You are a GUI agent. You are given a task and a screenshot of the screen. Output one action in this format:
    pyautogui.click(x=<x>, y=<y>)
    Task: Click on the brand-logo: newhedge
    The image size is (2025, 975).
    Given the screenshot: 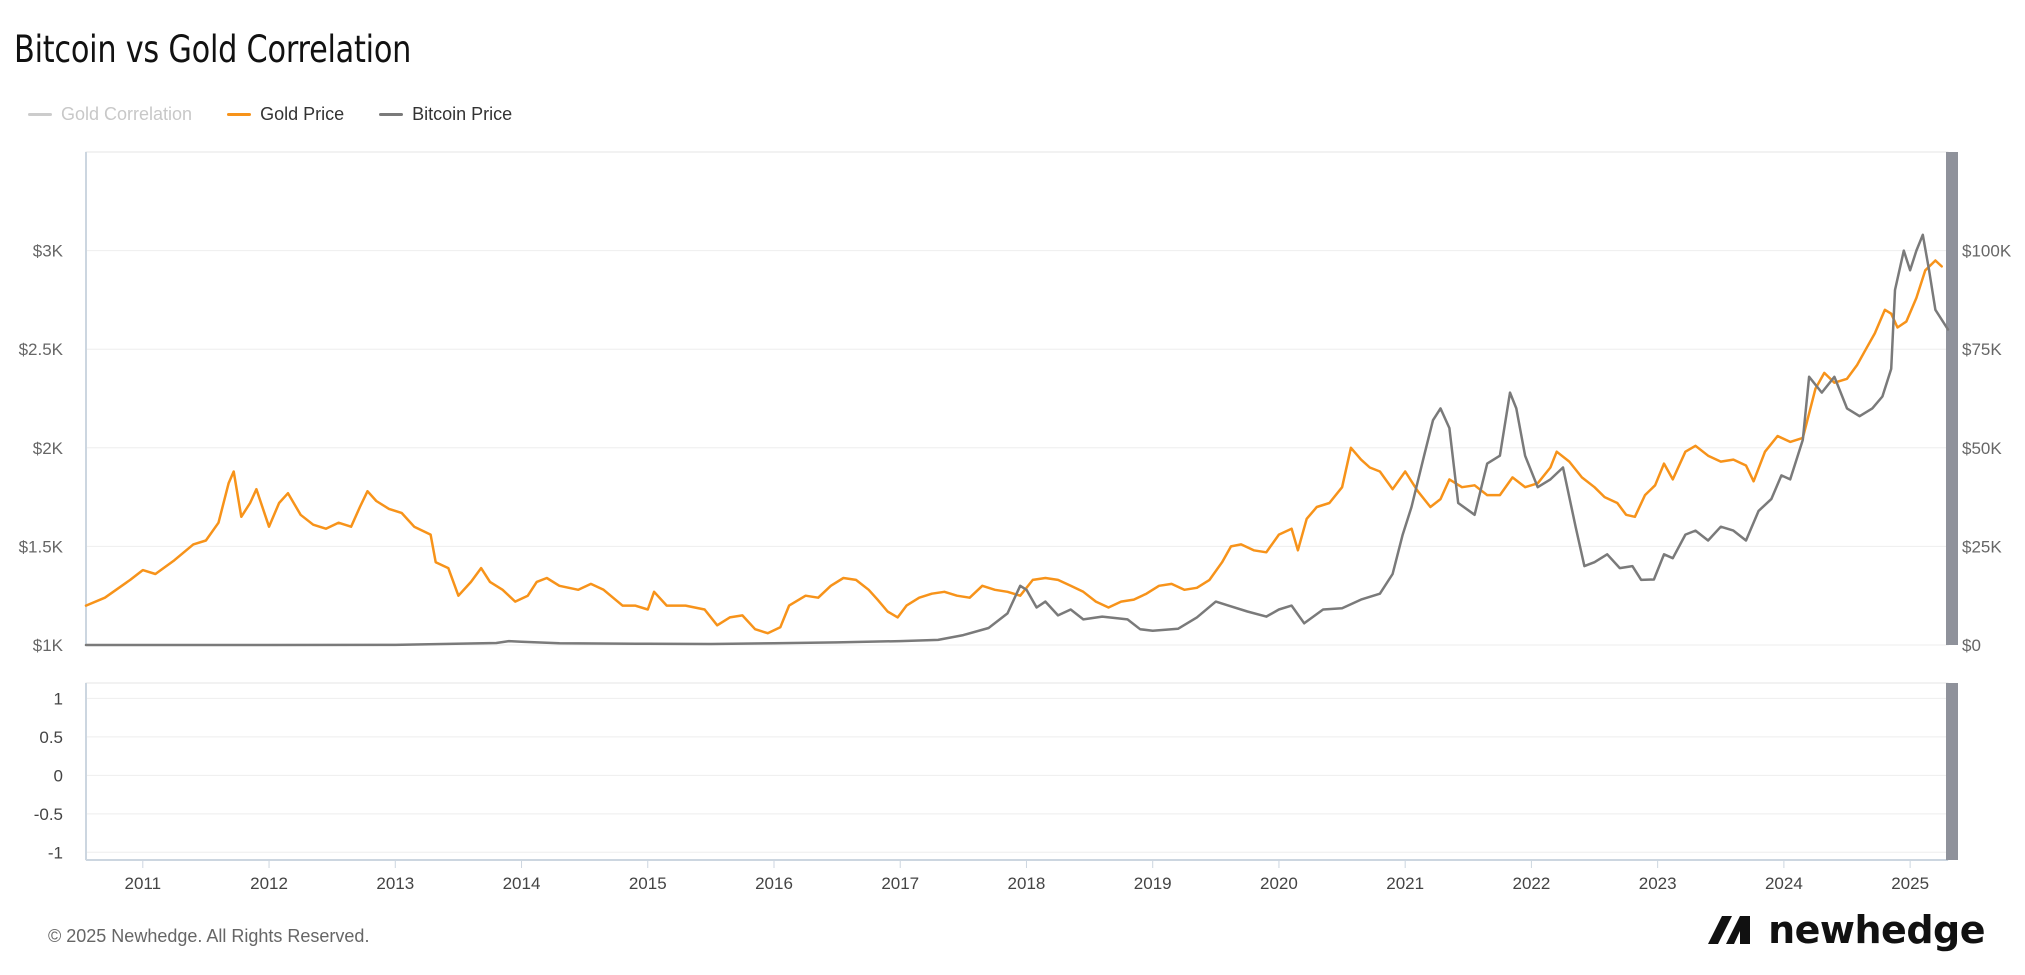 What is the action you would take?
    pyautogui.click(x=1846, y=930)
    